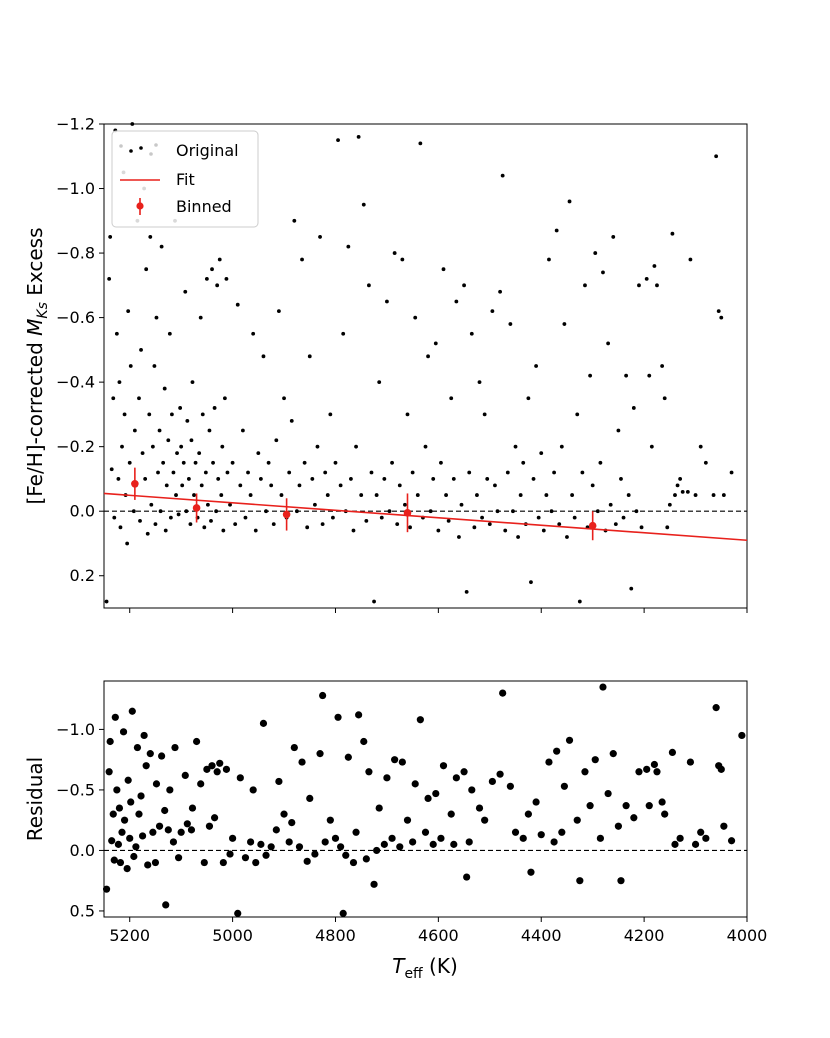 This screenshot has width=830, height=1038. What do you see at coordinates (75, 317) in the screenshot?
I see `top-y-tick-label-3: −0.6` at bounding box center [75, 317].